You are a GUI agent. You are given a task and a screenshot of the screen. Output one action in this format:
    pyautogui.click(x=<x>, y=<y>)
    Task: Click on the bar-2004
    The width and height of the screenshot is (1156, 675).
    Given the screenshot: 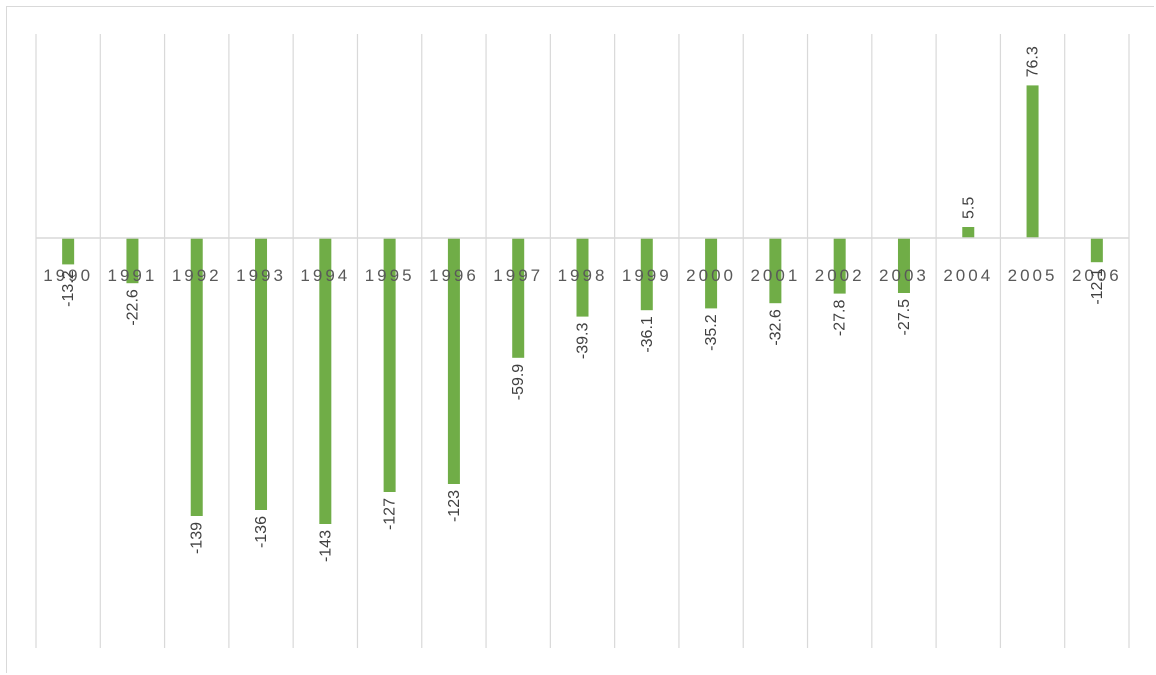 What is the action you would take?
    pyautogui.click(x=968, y=232)
    